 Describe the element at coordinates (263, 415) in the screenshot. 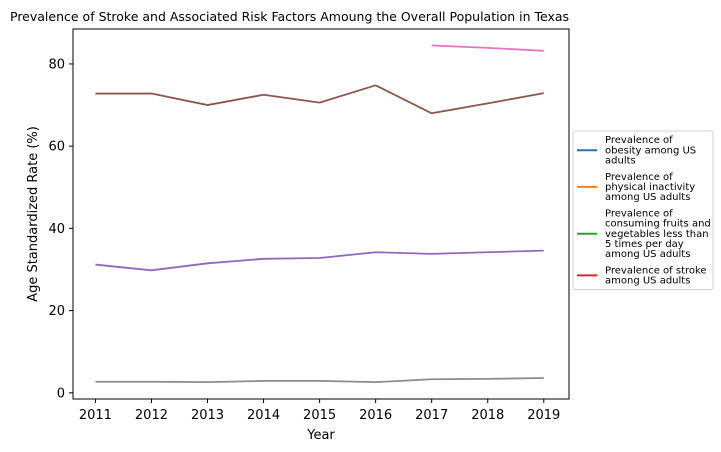

I see `x-tick-label: 2014` at that location.